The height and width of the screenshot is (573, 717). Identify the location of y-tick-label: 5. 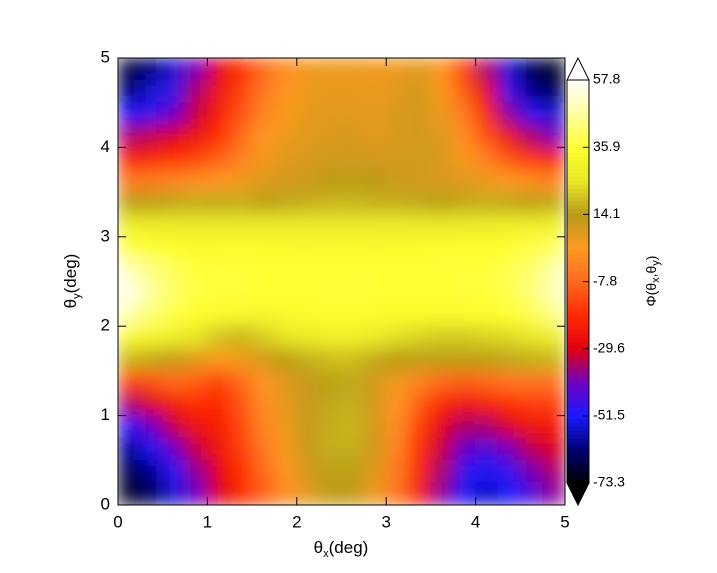
(105, 56).